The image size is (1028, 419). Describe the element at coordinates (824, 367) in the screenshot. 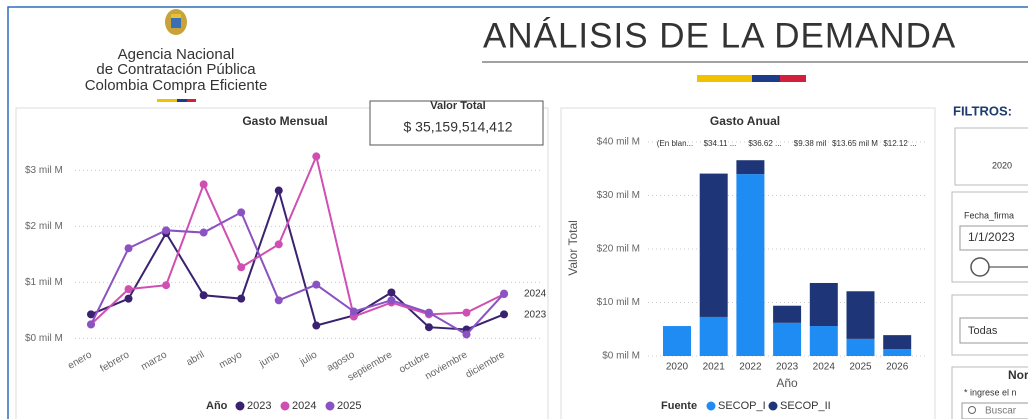

I see `x-tick-label: 2024` at that location.